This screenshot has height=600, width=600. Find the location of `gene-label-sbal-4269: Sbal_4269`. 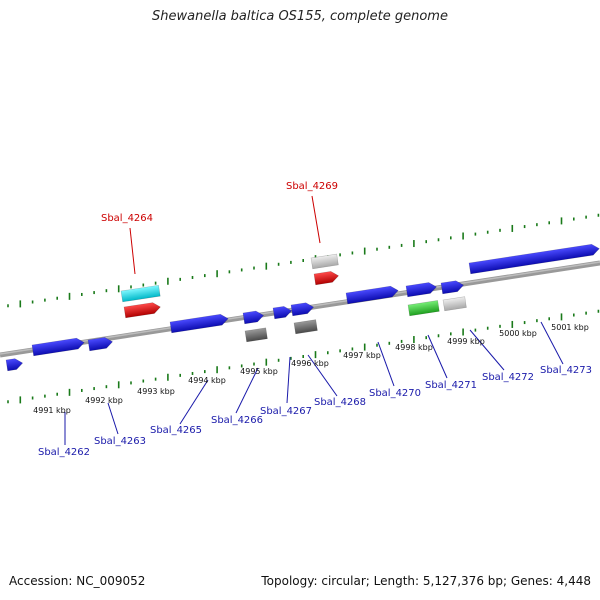

gene-label-sbal-4269: Sbal_4269 is located at coordinates (312, 186).